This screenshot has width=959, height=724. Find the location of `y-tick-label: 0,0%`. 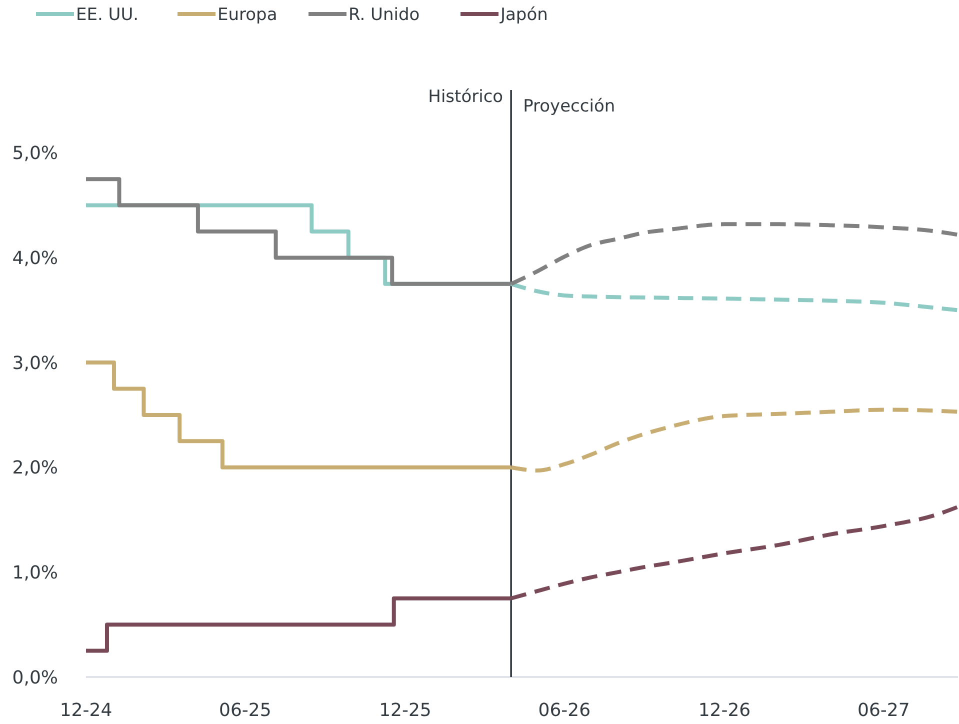

y-tick-label: 0,0% is located at coordinates (35, 677).